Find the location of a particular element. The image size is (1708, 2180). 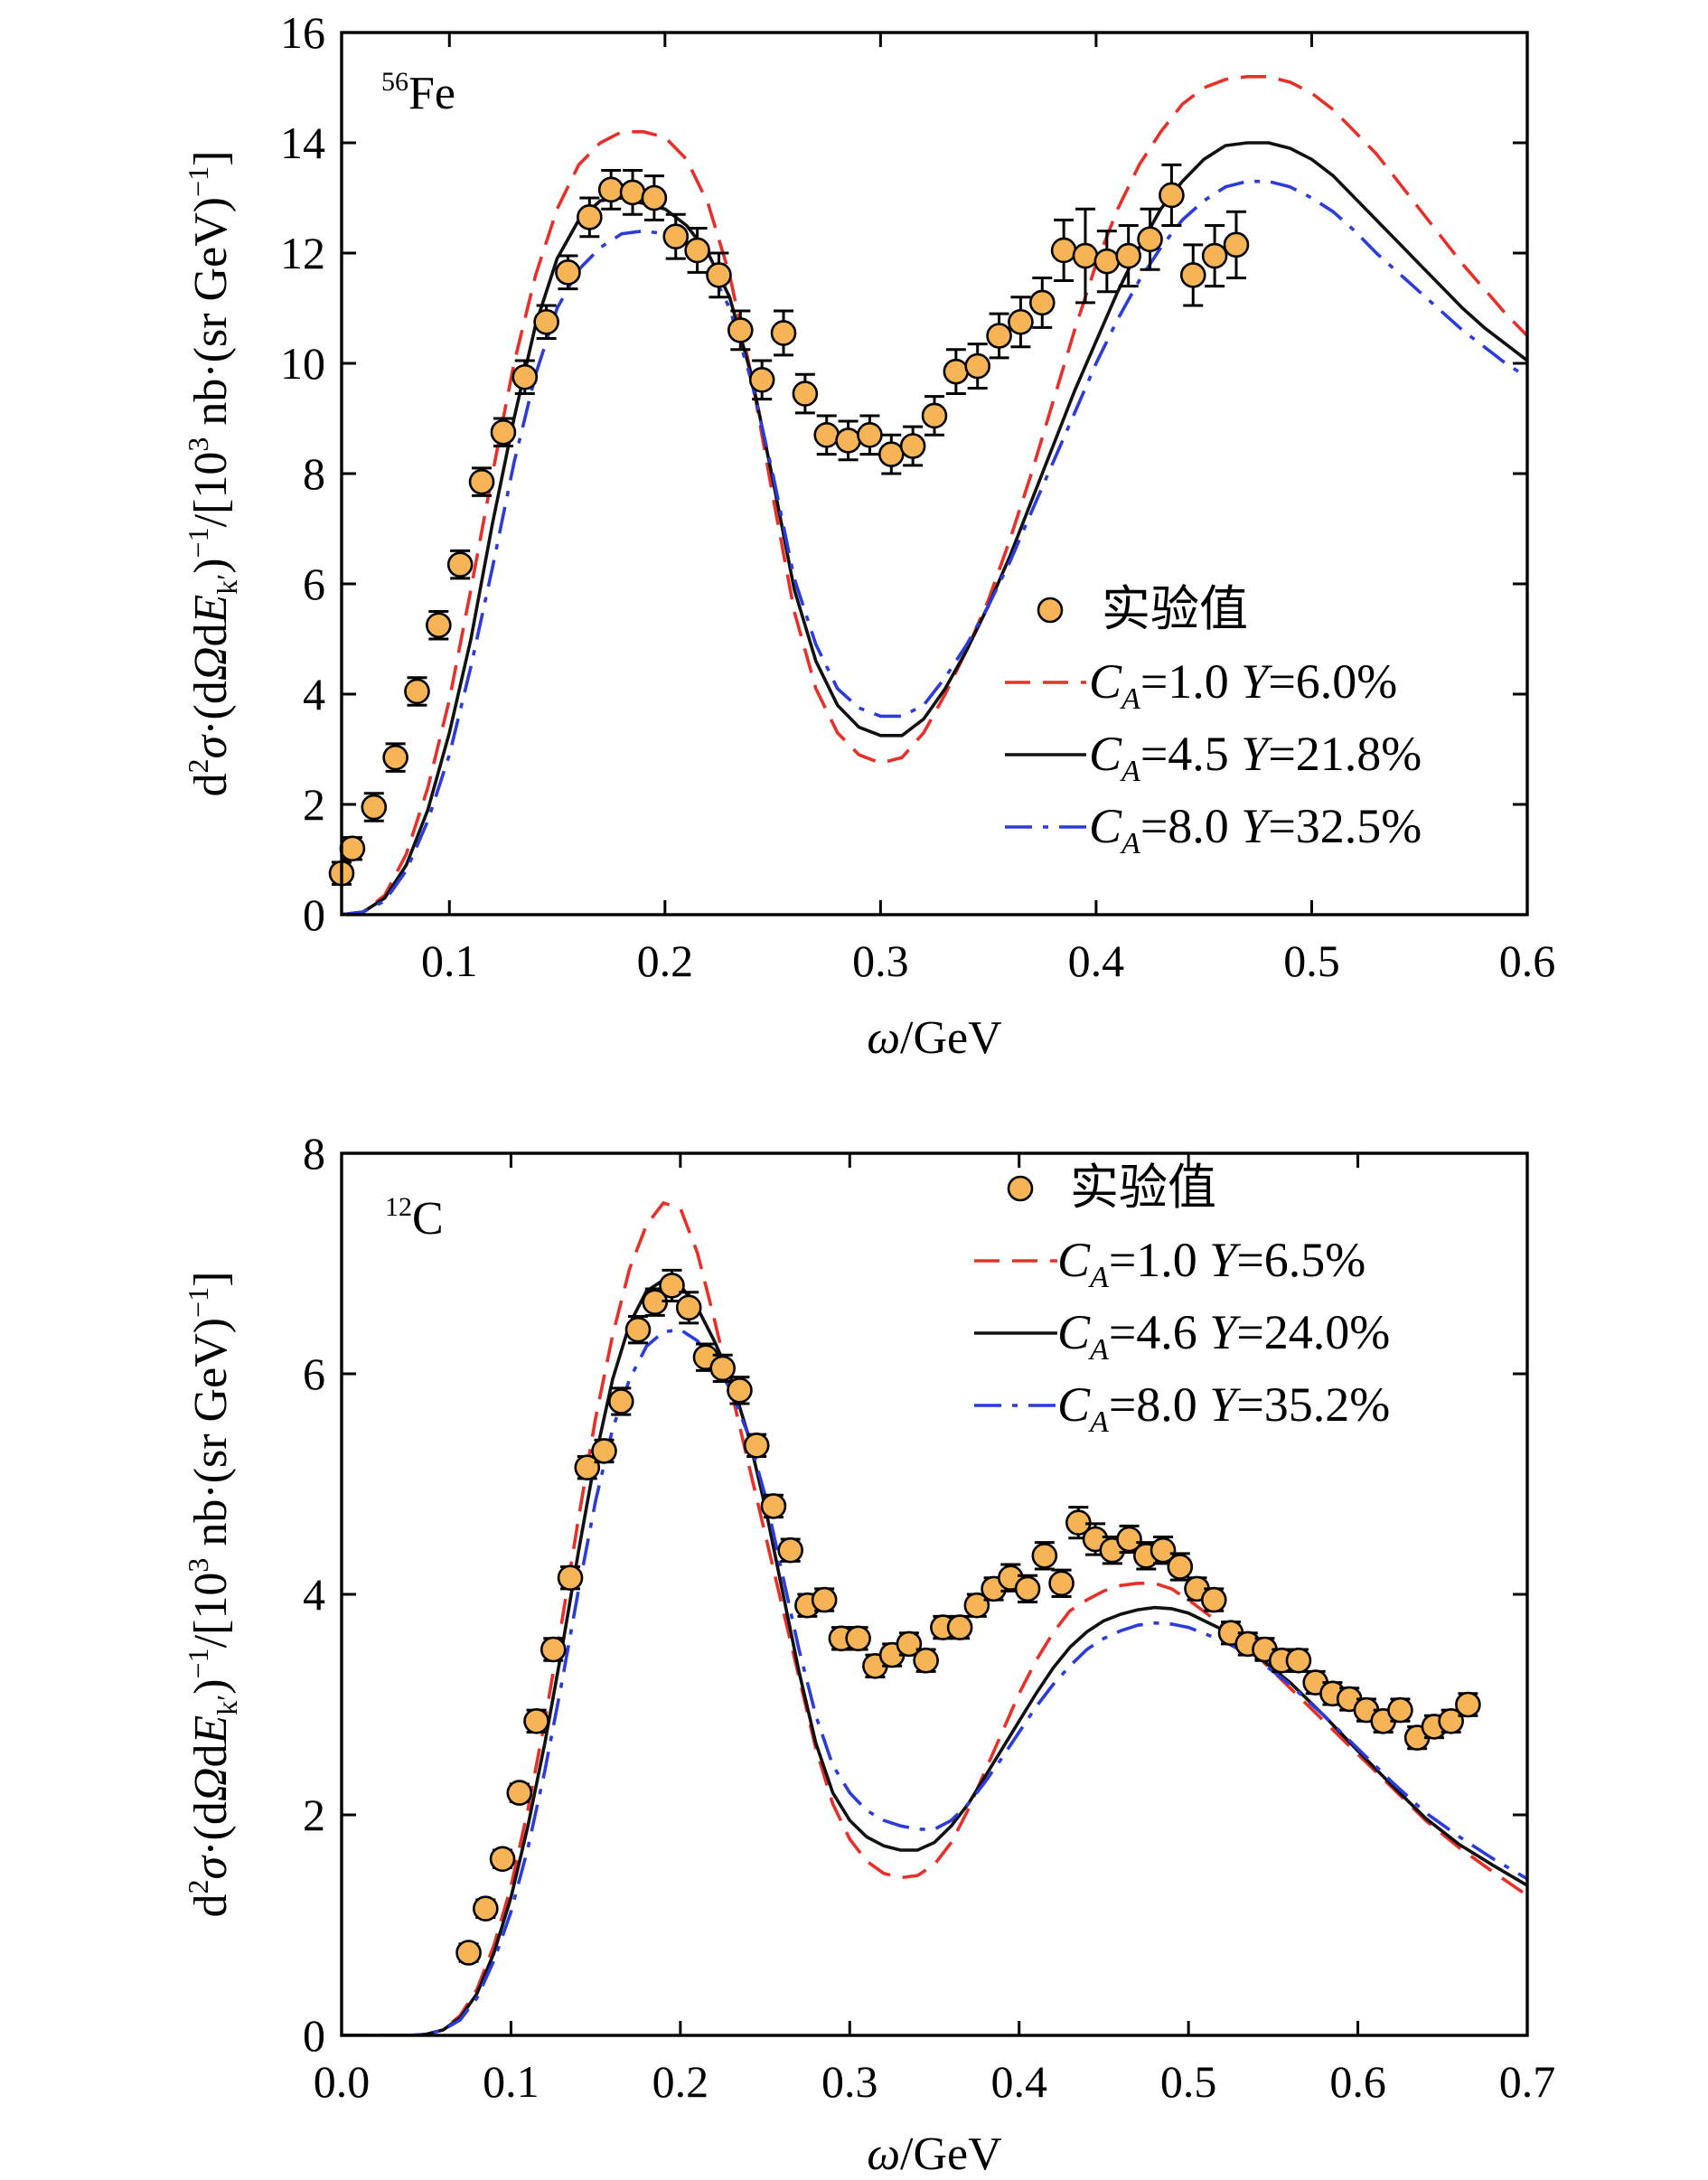

x-tick-label: 0.6 is located at coordinates (1357, 2081).